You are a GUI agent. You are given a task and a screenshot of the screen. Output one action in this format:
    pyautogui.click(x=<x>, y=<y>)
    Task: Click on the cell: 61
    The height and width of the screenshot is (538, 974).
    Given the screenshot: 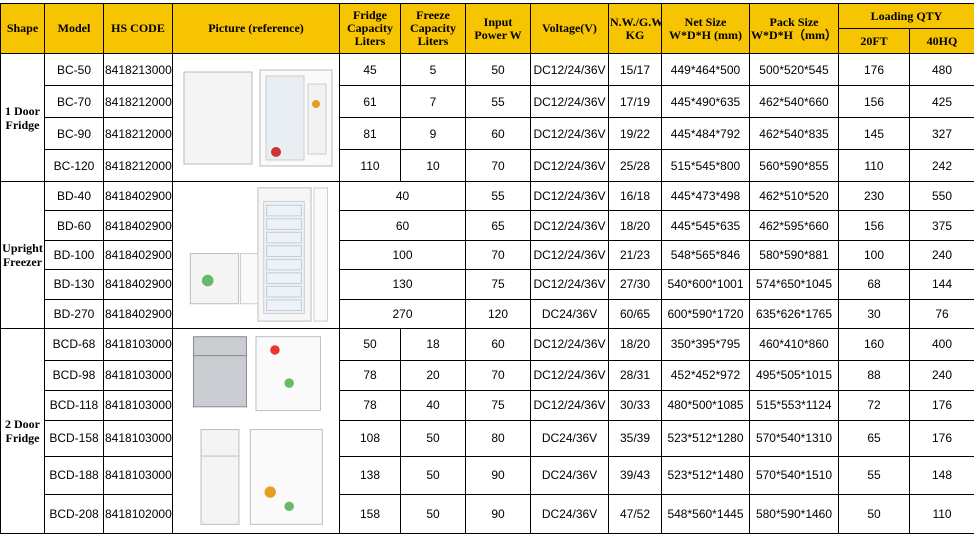 What is the action you would take?
    pyautogui.click(x=370, y=101)
    